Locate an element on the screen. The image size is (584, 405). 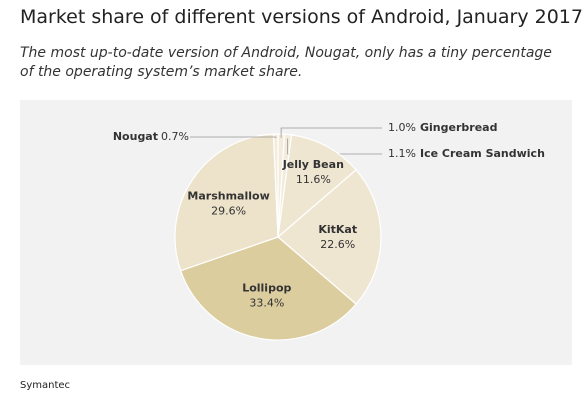
value-label: 29.6% is located at coordinates (228, 210).